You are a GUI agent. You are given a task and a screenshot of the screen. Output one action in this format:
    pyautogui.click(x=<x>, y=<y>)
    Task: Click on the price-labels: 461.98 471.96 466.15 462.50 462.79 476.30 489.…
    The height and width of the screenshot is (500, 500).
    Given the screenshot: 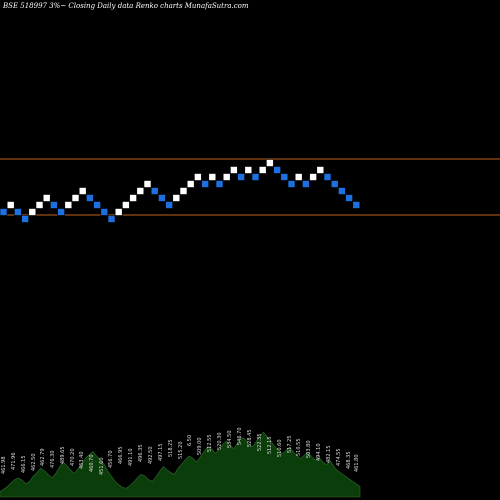 What is the action you would take?
    pyautogui.click(x=180, y=452)
    